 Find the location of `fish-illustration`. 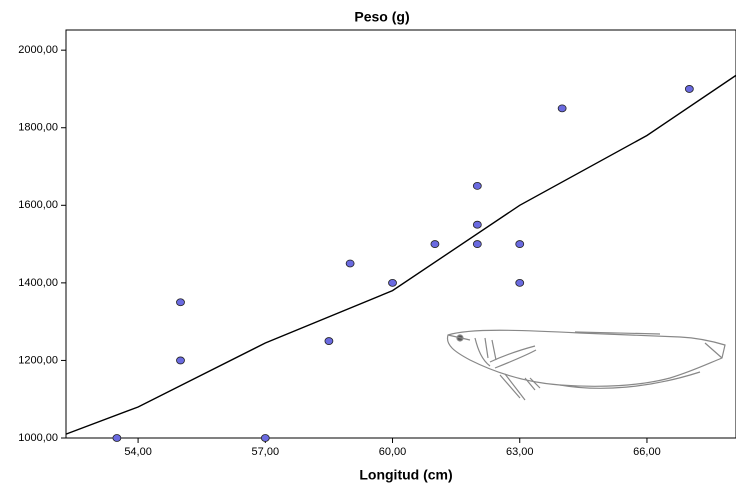

fish-illustration is located at coordinates (586, 365).